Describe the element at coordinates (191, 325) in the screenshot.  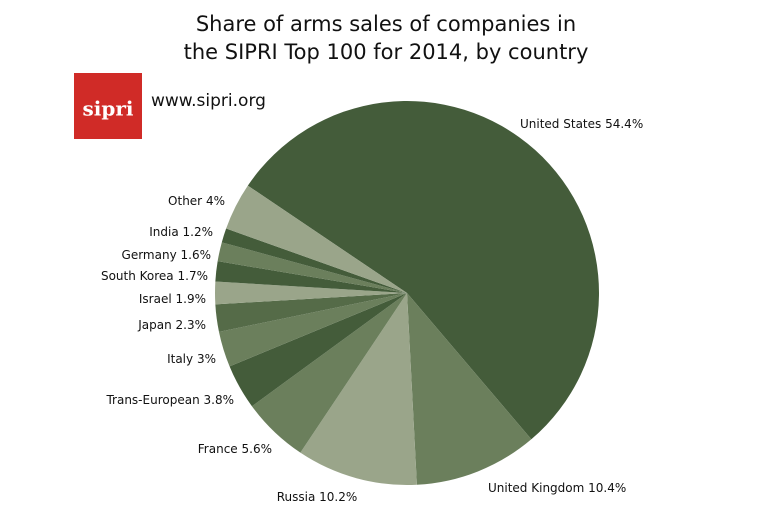
I see `value-label: 2.3%` at that location.